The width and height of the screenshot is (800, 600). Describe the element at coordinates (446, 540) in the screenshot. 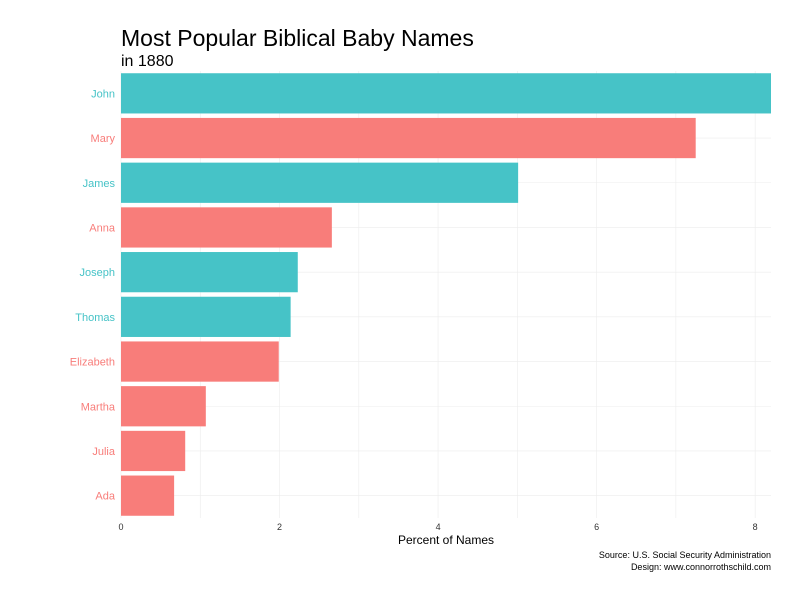

I see `x-axis-title: Percent of Names` at that location.